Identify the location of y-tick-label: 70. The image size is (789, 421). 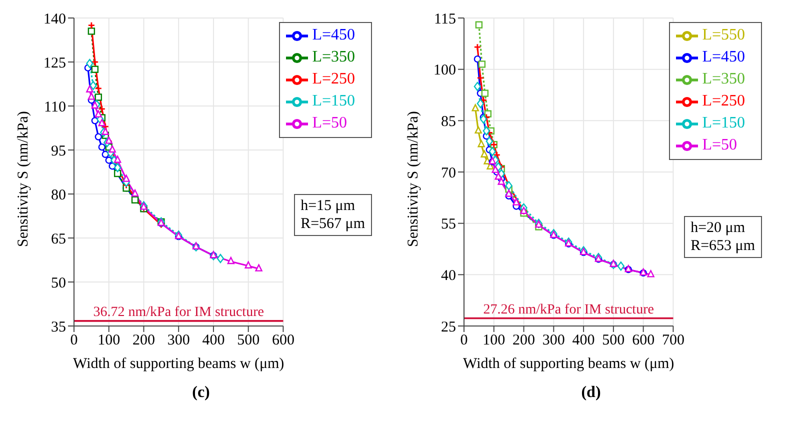
(448, 173).